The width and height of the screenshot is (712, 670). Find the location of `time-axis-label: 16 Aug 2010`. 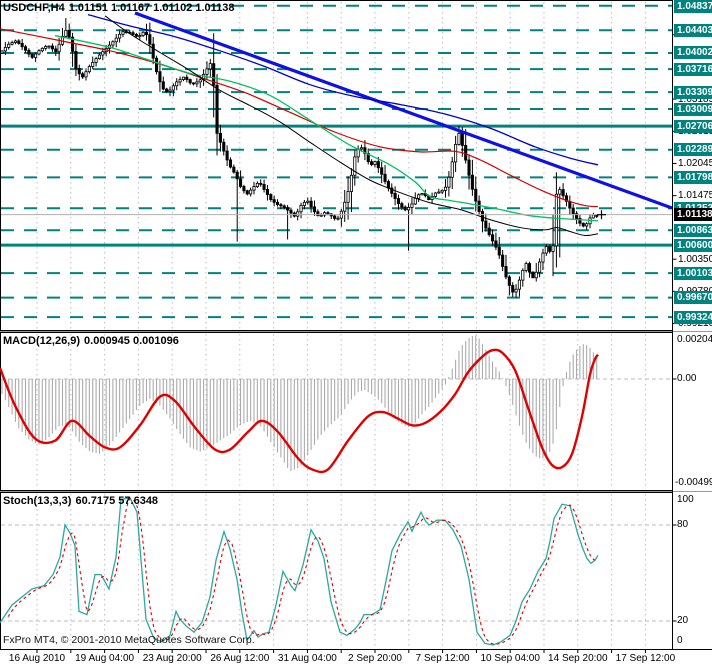

time-axis-label: 16 Aug 2010 is located at coordinates (37, 658).